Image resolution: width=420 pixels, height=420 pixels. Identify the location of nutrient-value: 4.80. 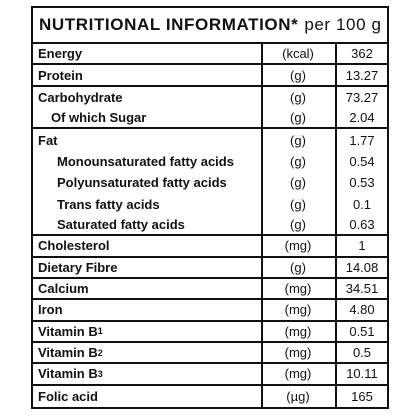
(362, 310).